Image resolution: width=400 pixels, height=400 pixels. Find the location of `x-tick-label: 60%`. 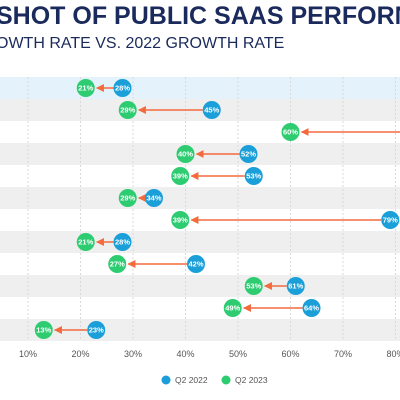

x-tick-label: 60% is located at coordinates (290, 354).